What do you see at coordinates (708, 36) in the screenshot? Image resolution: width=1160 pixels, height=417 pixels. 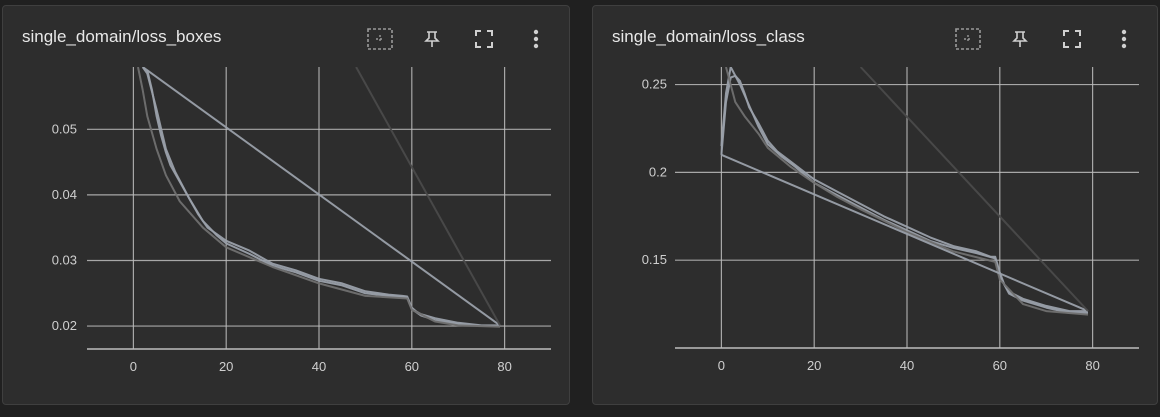 I see `chart-title: single_domain/loss_class` at bounding box center [708, 36].